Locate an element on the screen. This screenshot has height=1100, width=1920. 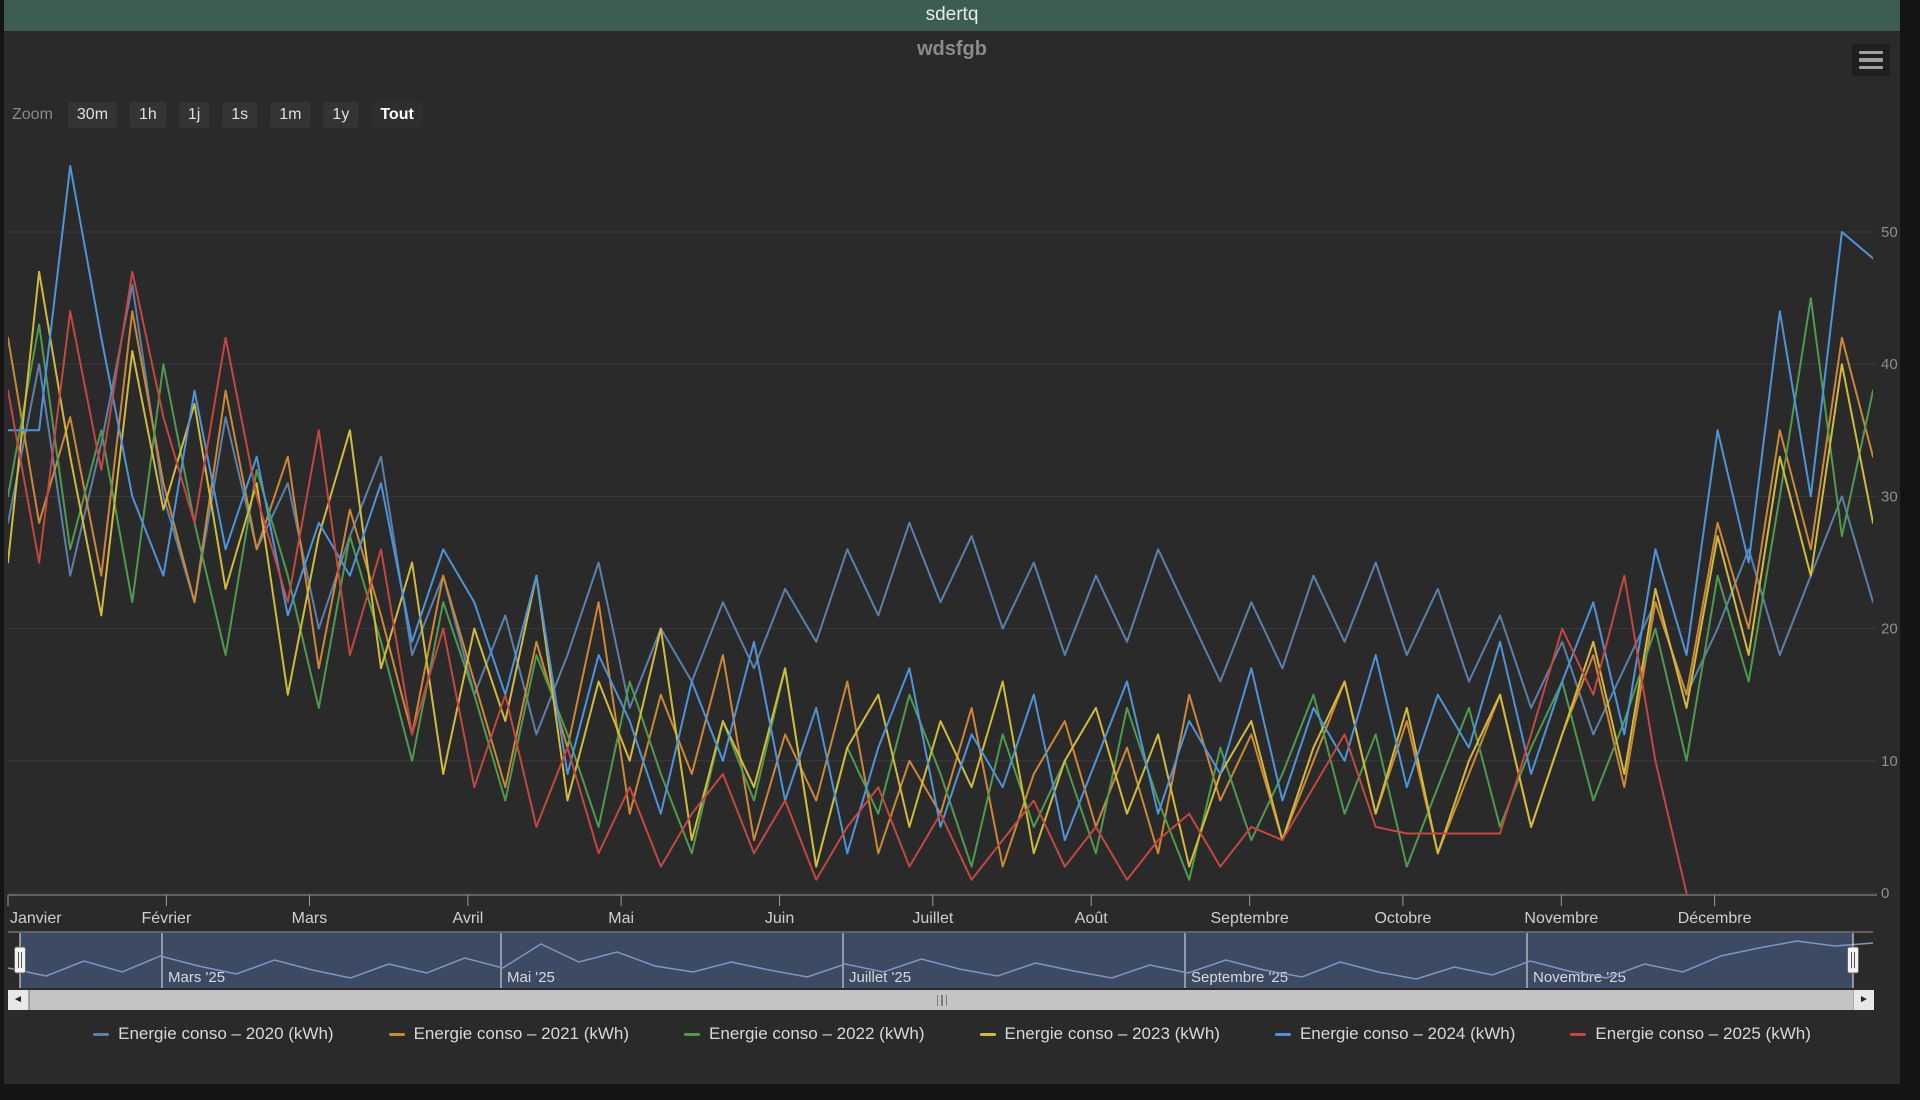
y-axis-label: 10 is located at coordinates (1889, 761).